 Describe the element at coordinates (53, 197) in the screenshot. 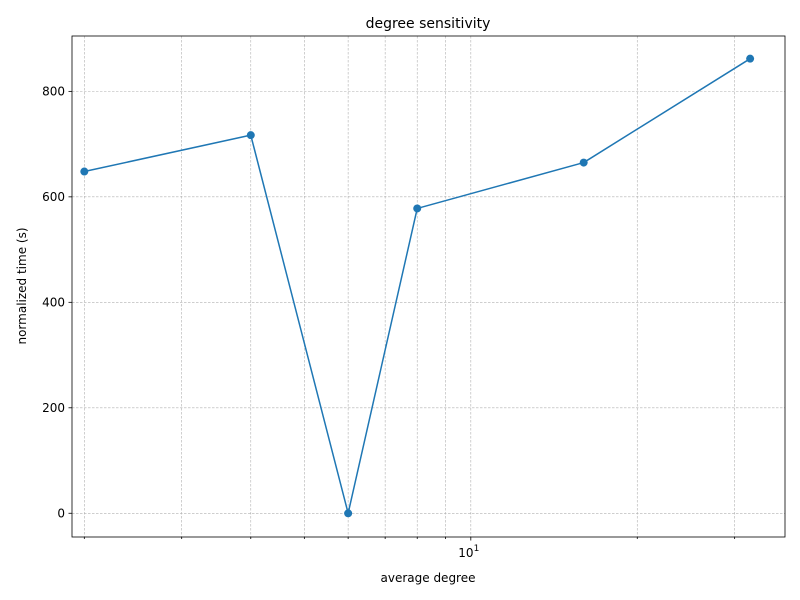

I see `y-tick-label: 600` at that location.